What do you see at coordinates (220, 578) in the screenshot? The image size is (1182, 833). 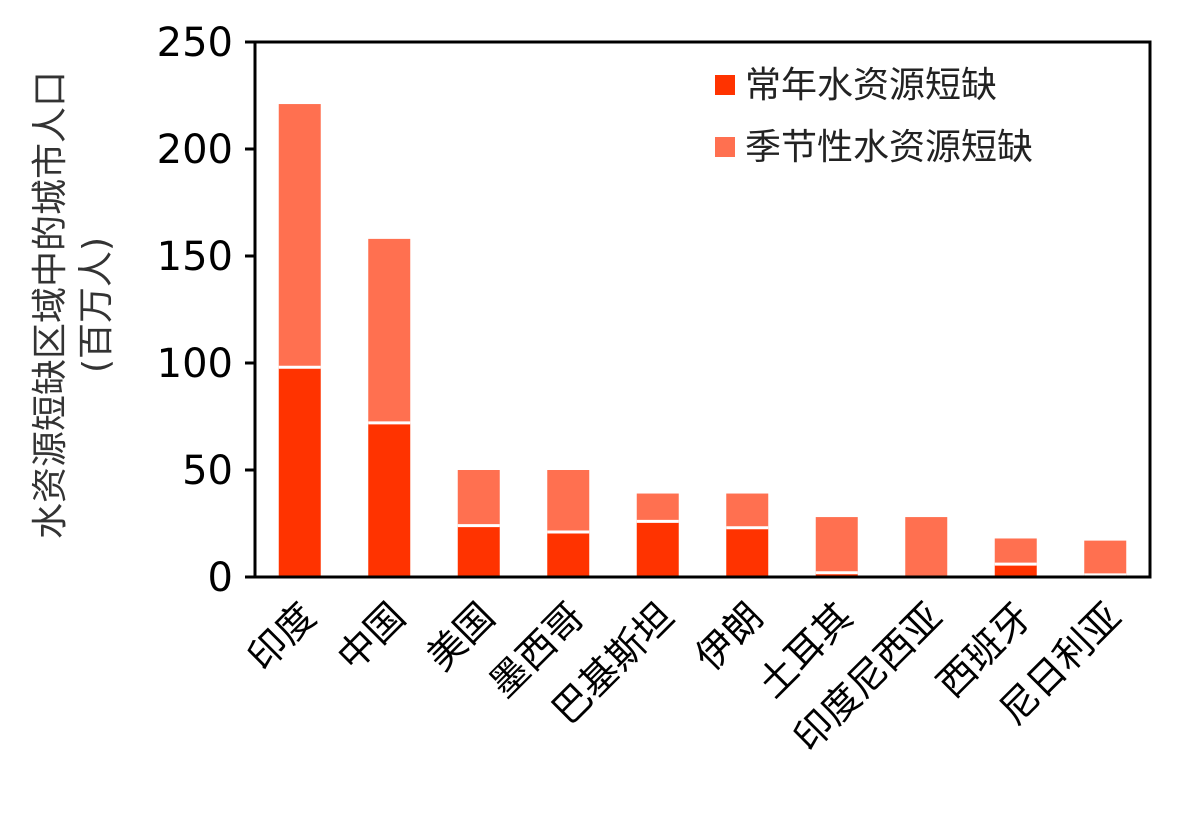 I see `y-tick-label: 0` at bounding box center [220, 578].